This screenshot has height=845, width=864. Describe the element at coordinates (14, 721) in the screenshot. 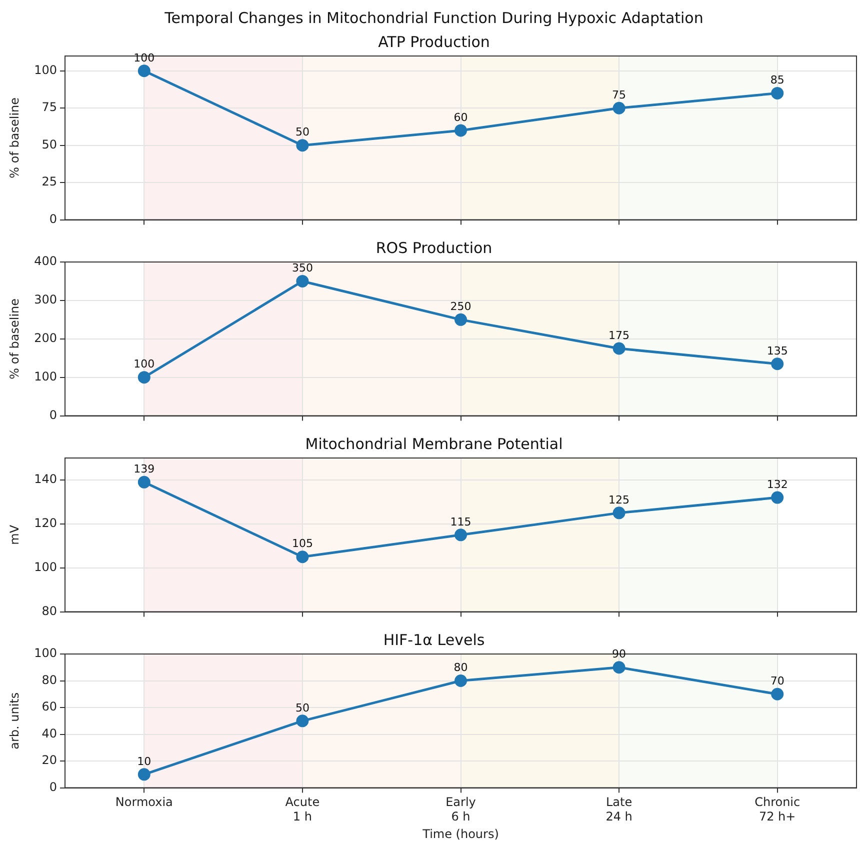

I see `y-axis-title: arb. units` at that location.